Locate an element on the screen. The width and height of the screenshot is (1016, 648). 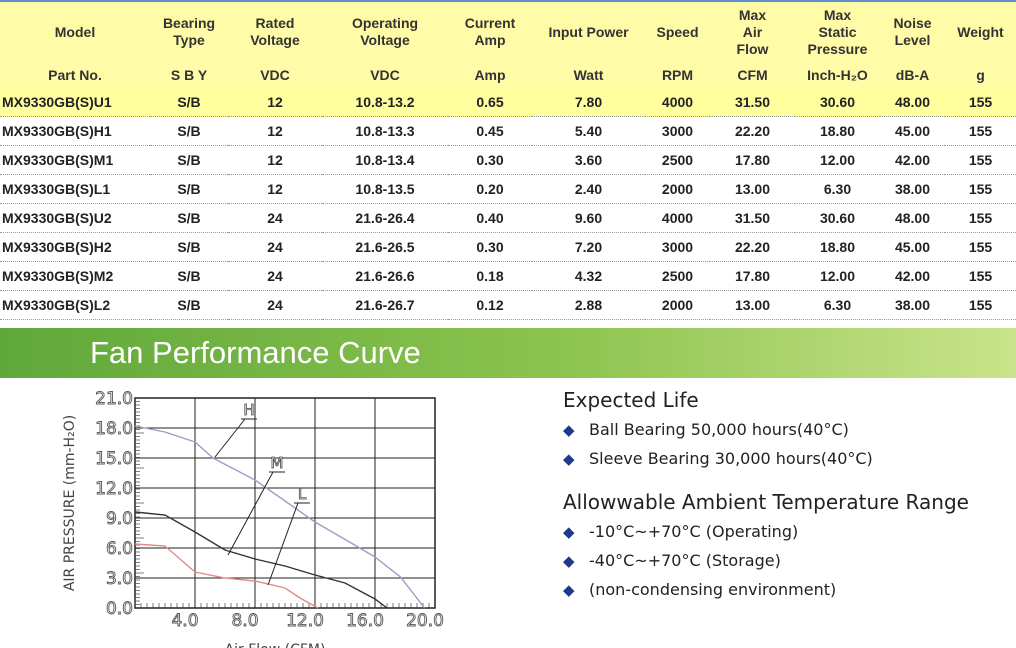
column-header: Max Static Pressure is located at coordinates (837, 32).